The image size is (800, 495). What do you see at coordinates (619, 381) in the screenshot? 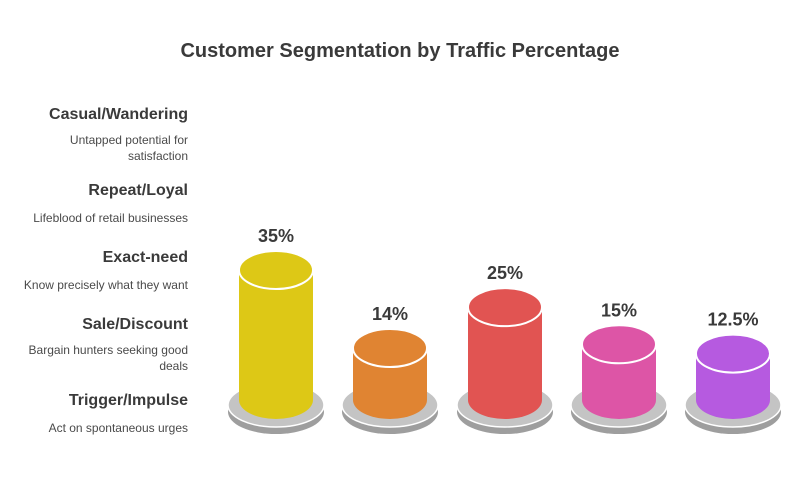
I see `bar-body-sale-discount` at bounding box center [619, 381].